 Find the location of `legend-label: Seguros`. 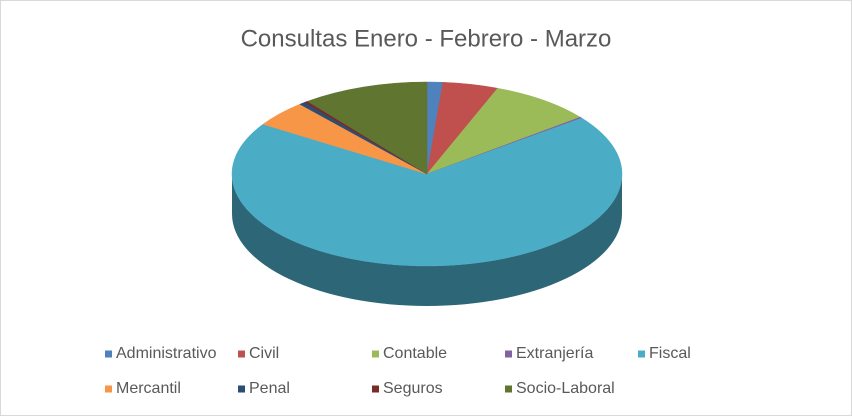

legend-label: Seguros is located at coordinates (413, 388).